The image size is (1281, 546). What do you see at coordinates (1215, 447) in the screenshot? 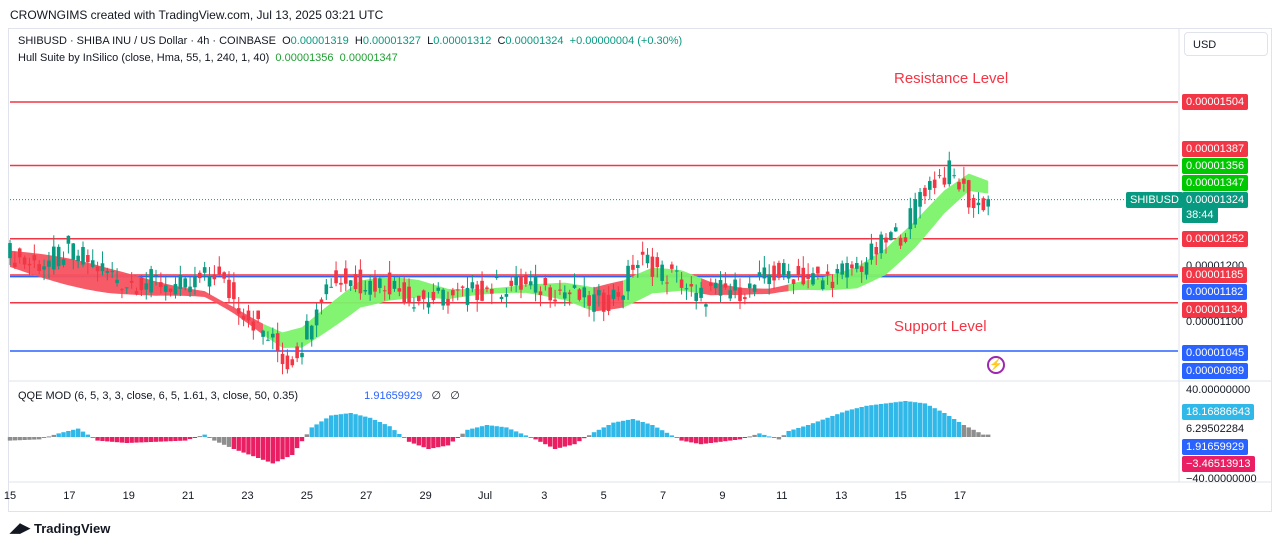
I see `qqe-tag-1: 1.91659929` at bounding box center [1215, 447].